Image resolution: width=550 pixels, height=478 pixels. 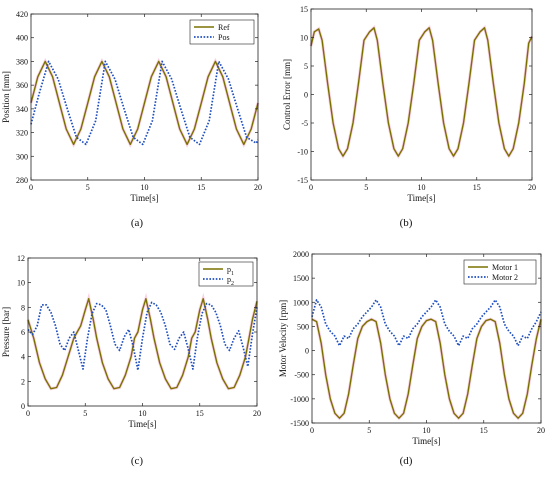 I want to click on y-tick-label: 380, so click(x=22, y=61).